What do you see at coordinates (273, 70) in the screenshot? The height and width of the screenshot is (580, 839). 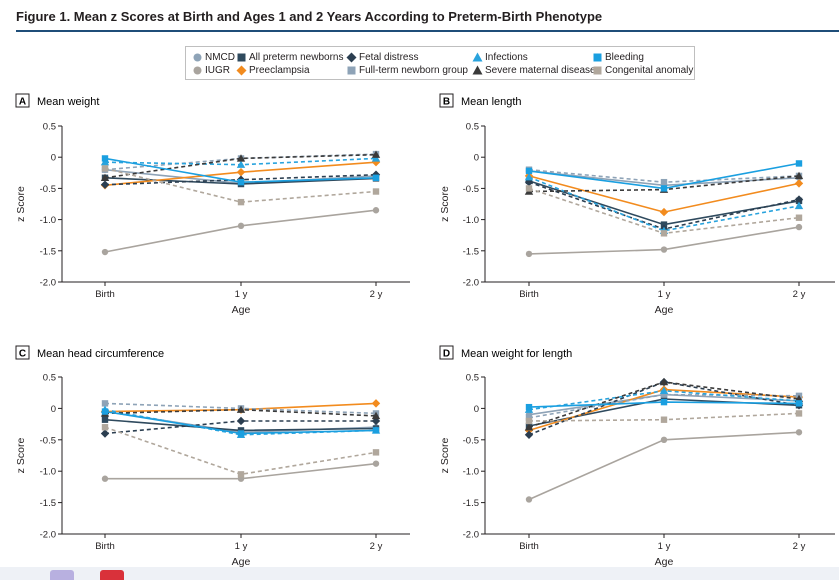 I see `legend-item-preeclampsia: Preeclampsia` at bounding box center [273, 70].